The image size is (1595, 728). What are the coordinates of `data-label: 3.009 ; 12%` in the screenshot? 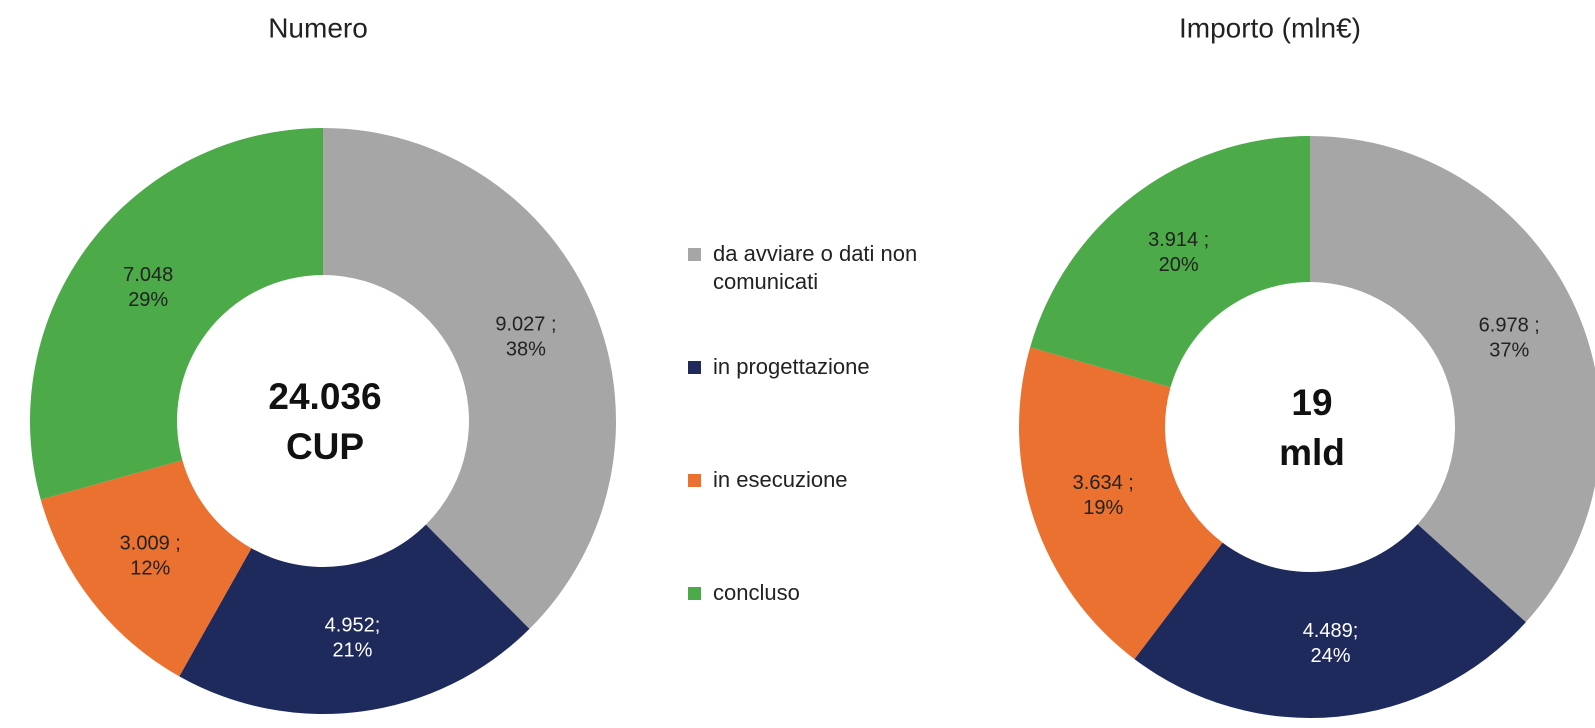 It's located at (150, 556).